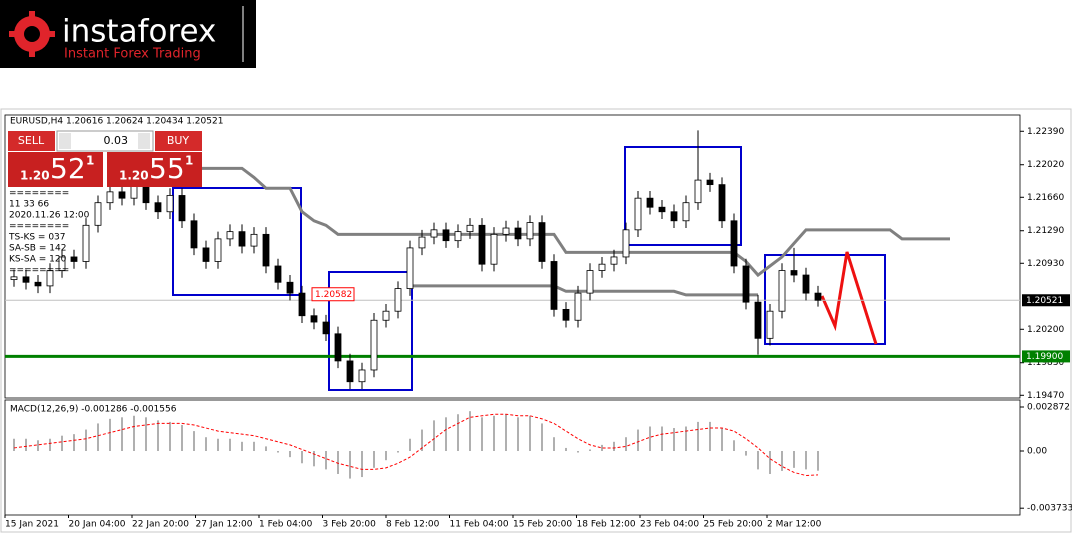  What do you see at coordinates (1045, 396) in the screenshot?
I see `y-tick-label: 1.19470` at bounding box center [1045, 396].